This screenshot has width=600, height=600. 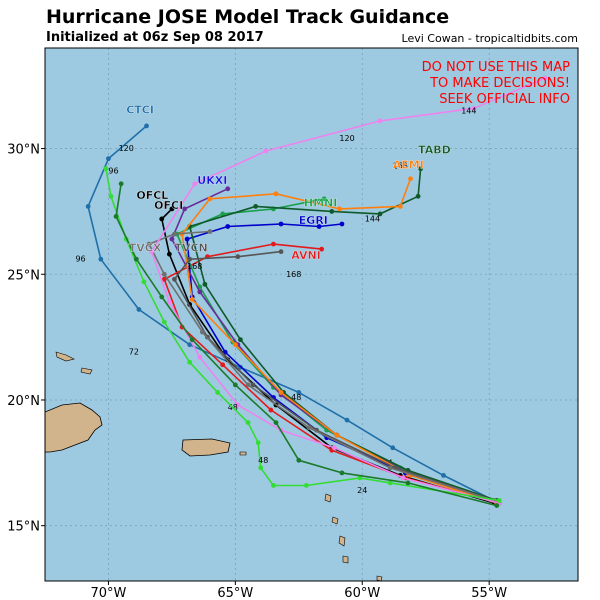 I want to click on forecast-hour-label: 24, so click(x=362, y=490).